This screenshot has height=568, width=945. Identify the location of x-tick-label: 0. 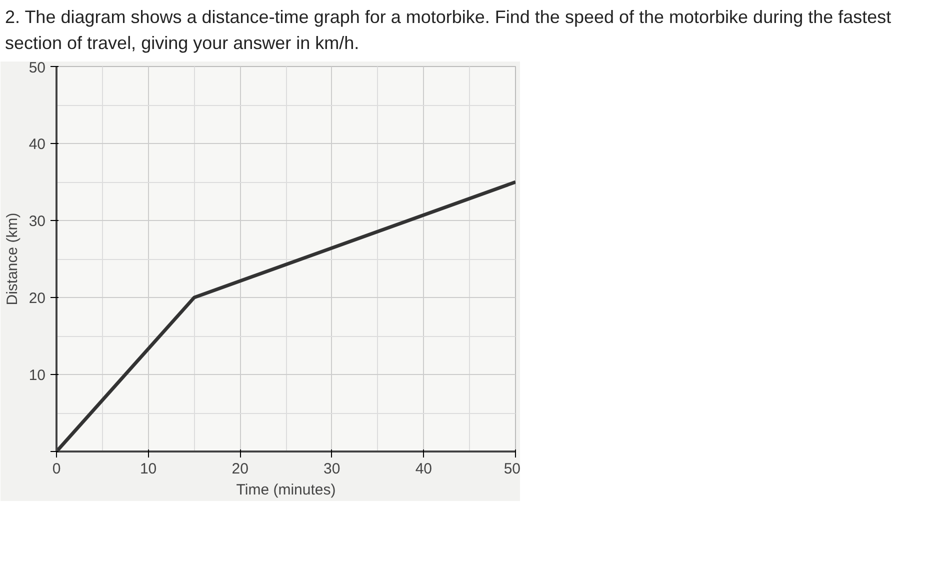
(56, 469).